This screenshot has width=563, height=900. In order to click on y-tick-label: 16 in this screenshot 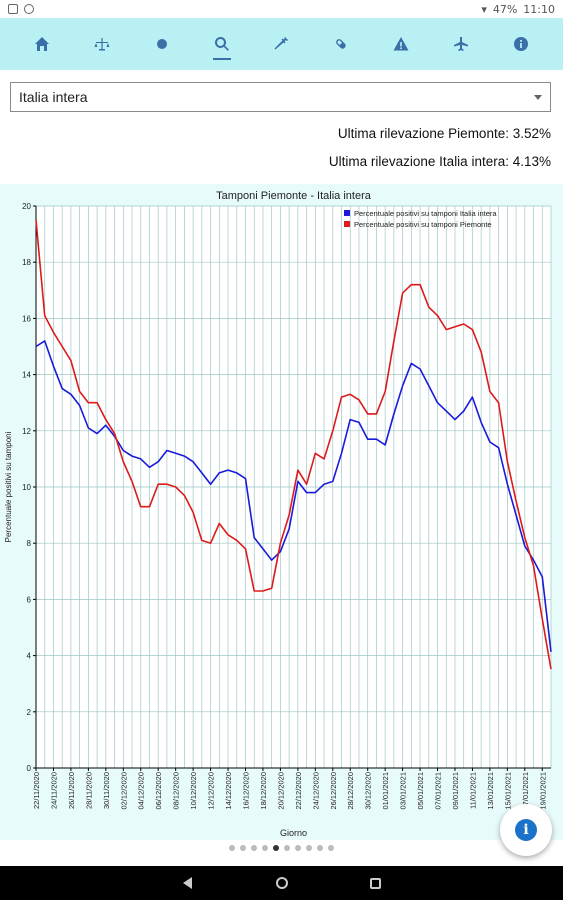, I will do `click(26, 318)`.